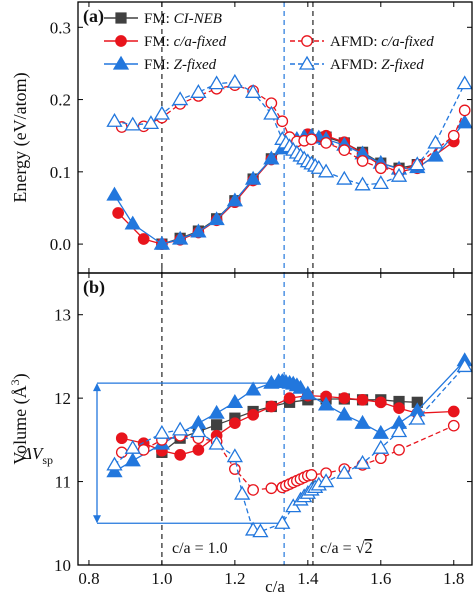  I want to click on legend-label-2: FM: c/a-fixed, so click(185, 42).